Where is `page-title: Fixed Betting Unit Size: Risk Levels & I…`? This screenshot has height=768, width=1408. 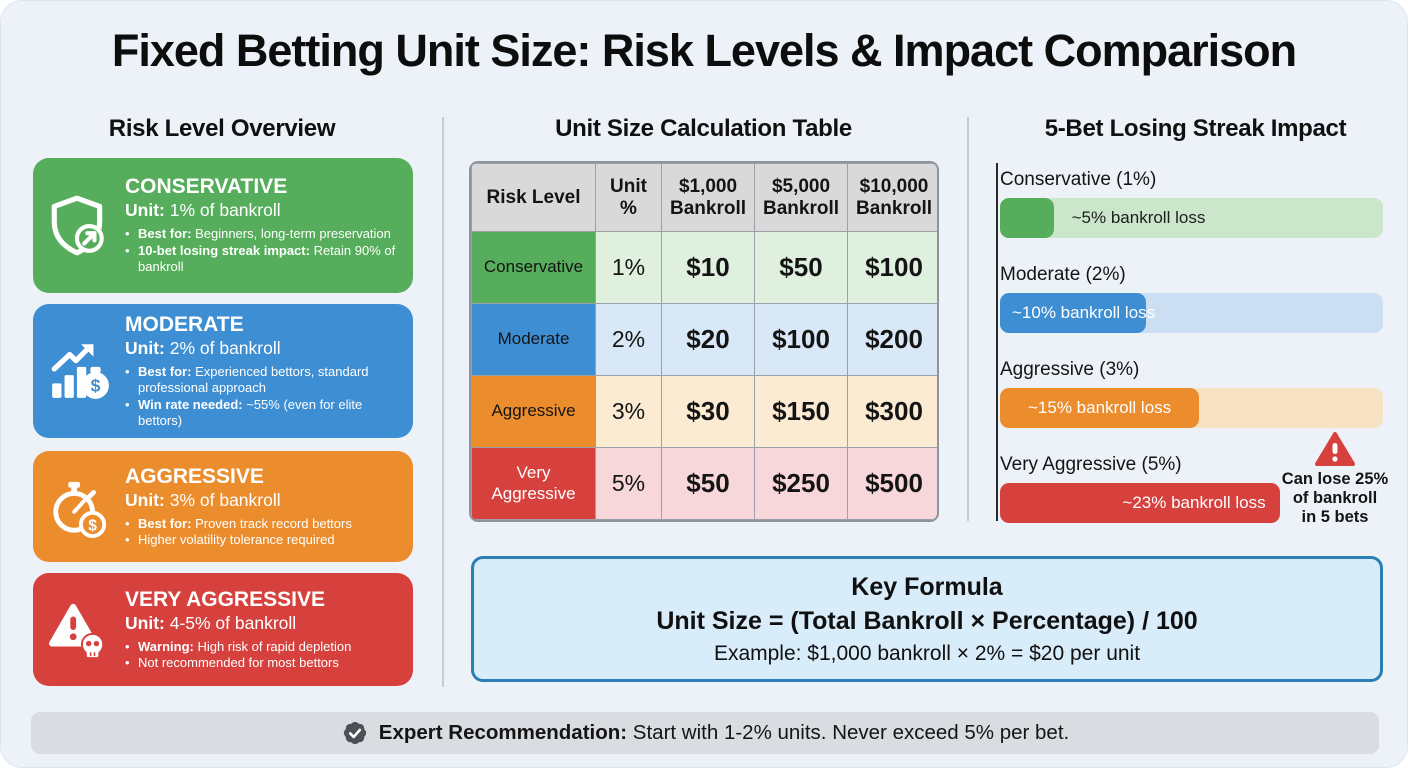
page-title: Fixed Betting Unit Size: Risk Levels & I… is located at coordinates (704, 50).